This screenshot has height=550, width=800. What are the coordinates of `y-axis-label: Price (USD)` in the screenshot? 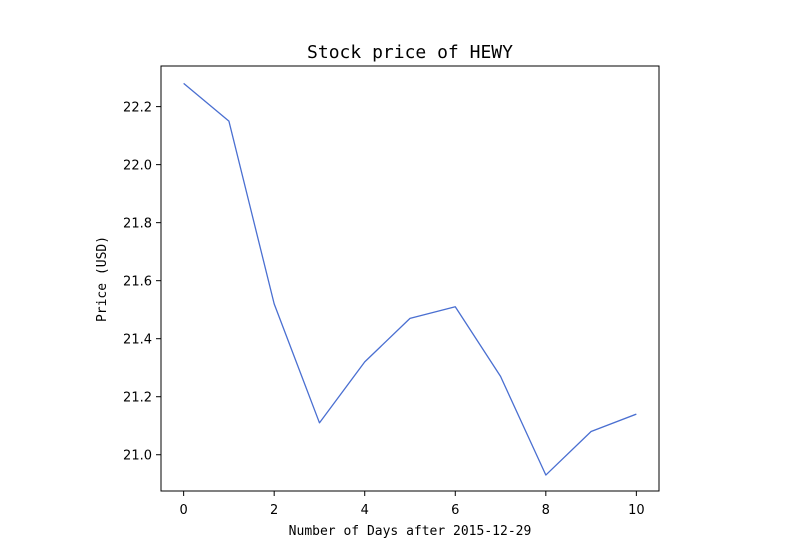 It's located at (102, 279).